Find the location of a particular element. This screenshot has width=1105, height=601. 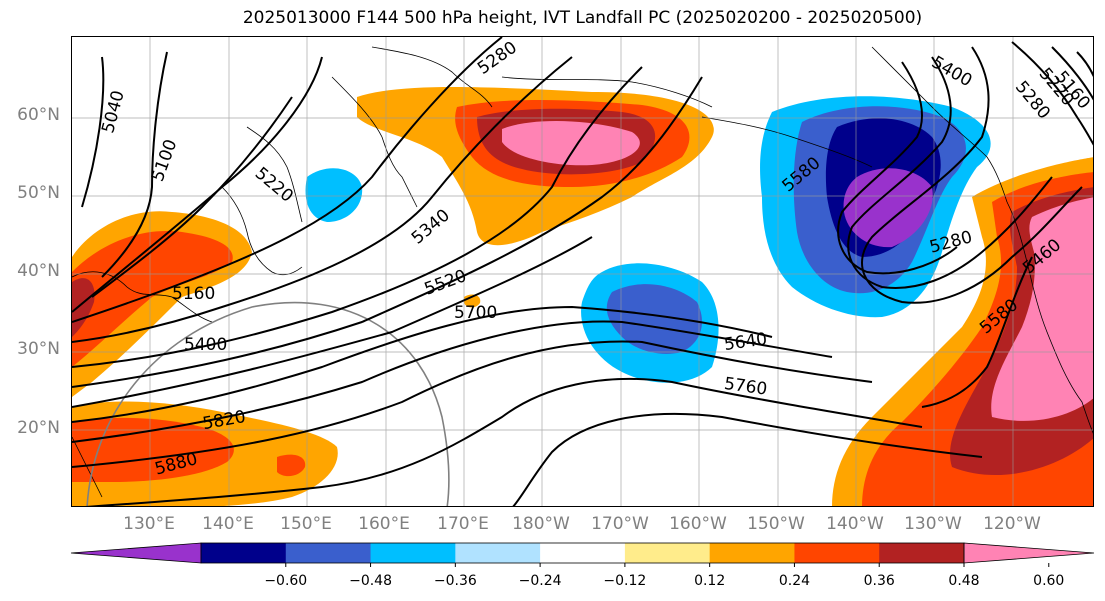

colorbar-tick-label: −0.36 is located at coordinates (455, 581).